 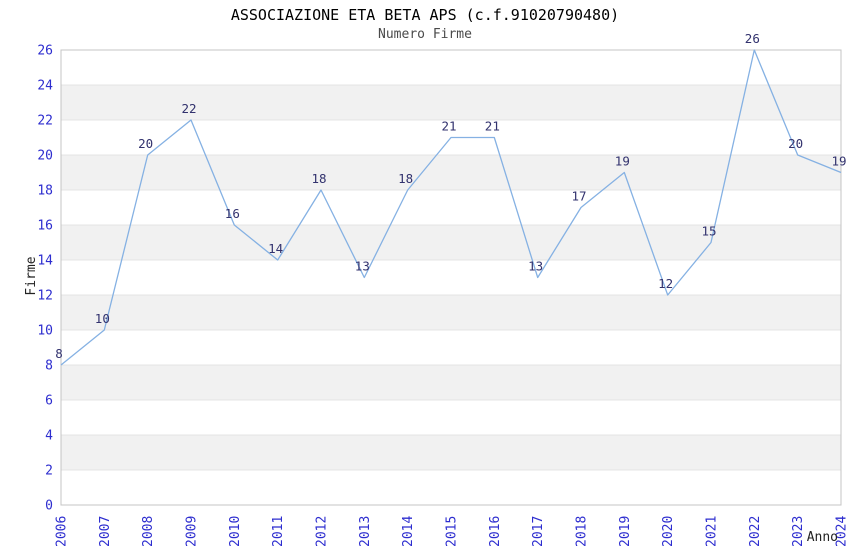 What do you see at coordinates (59, 353) in the screenshot?
I see `point-value-label: 8` at bounding box center [59, 353].